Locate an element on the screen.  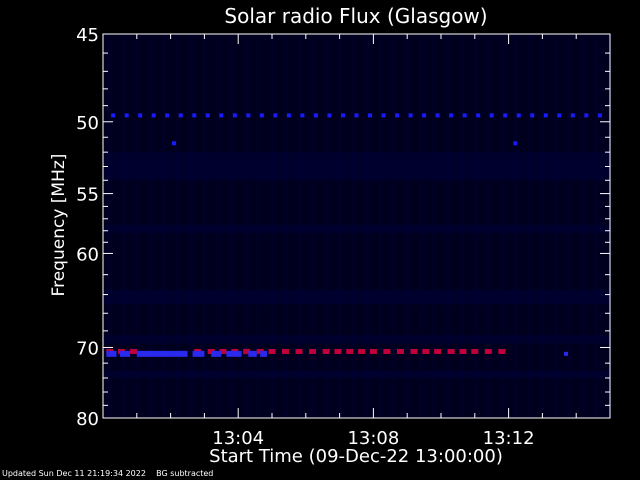
y-axis-label: Frequency [MHz] is located at coordinates (59, 225).